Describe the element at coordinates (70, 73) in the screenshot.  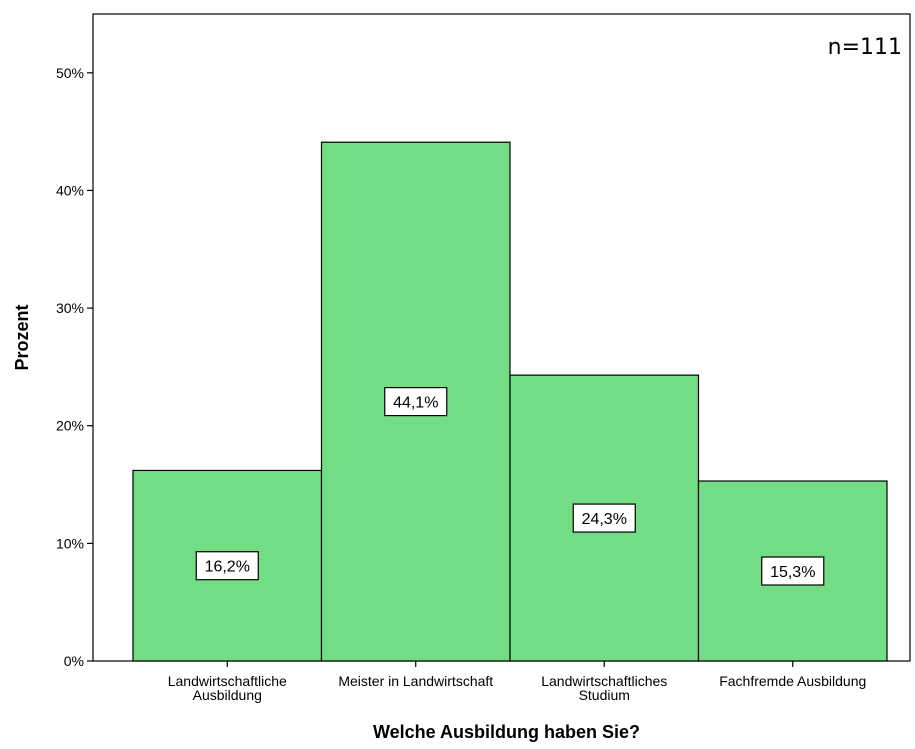
I see `y-tick-label: 50%` at that location.